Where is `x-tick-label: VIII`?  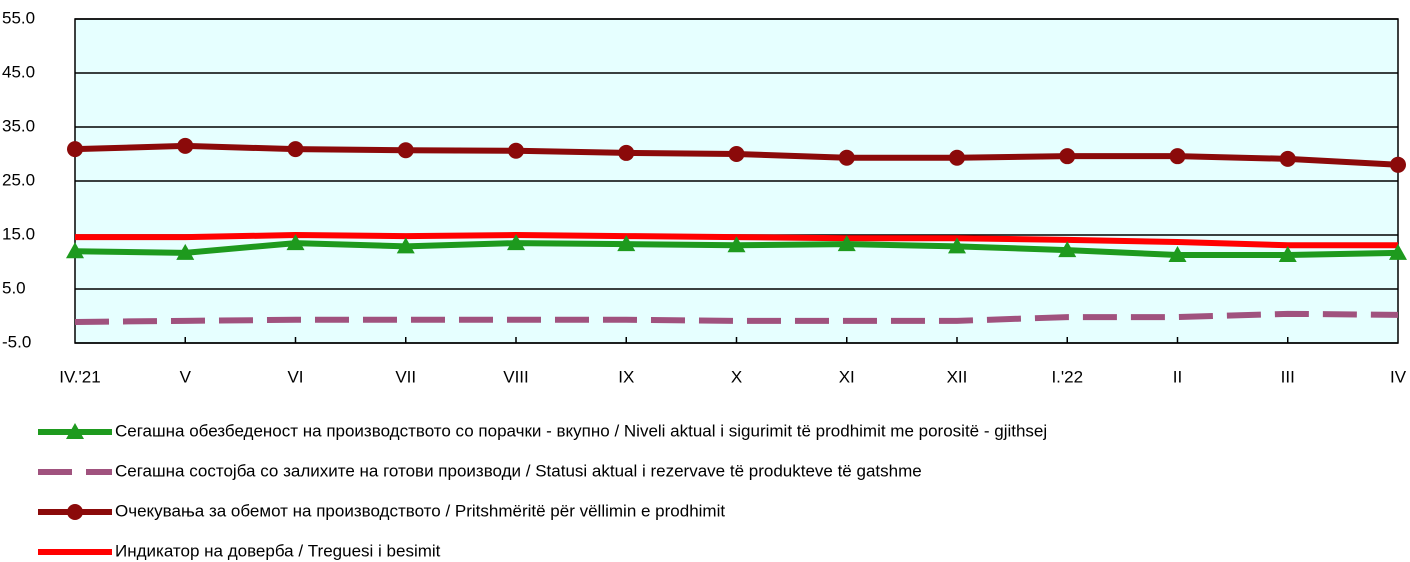 x-tick-label: VIII is located at coordinates (516, 376).